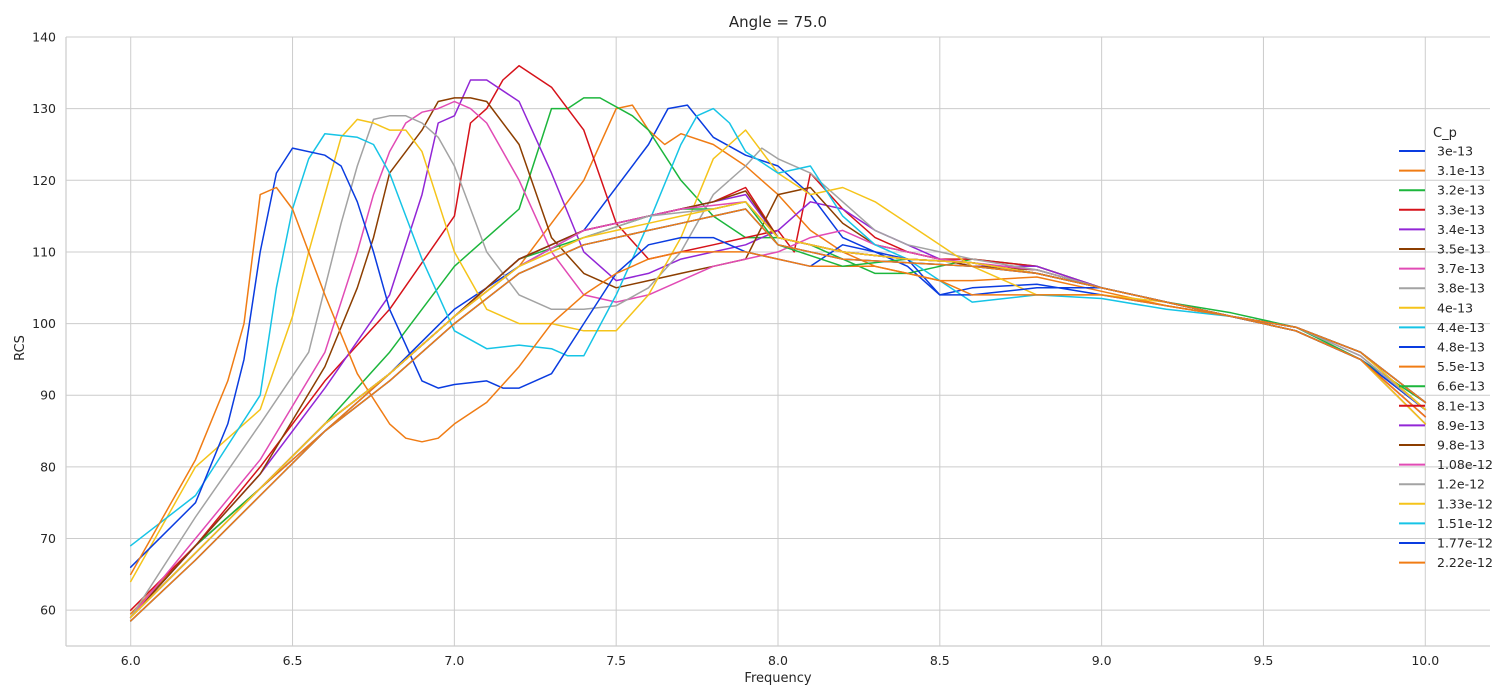  I want to click on x-tick-label: 7.0, so click(454, 660).